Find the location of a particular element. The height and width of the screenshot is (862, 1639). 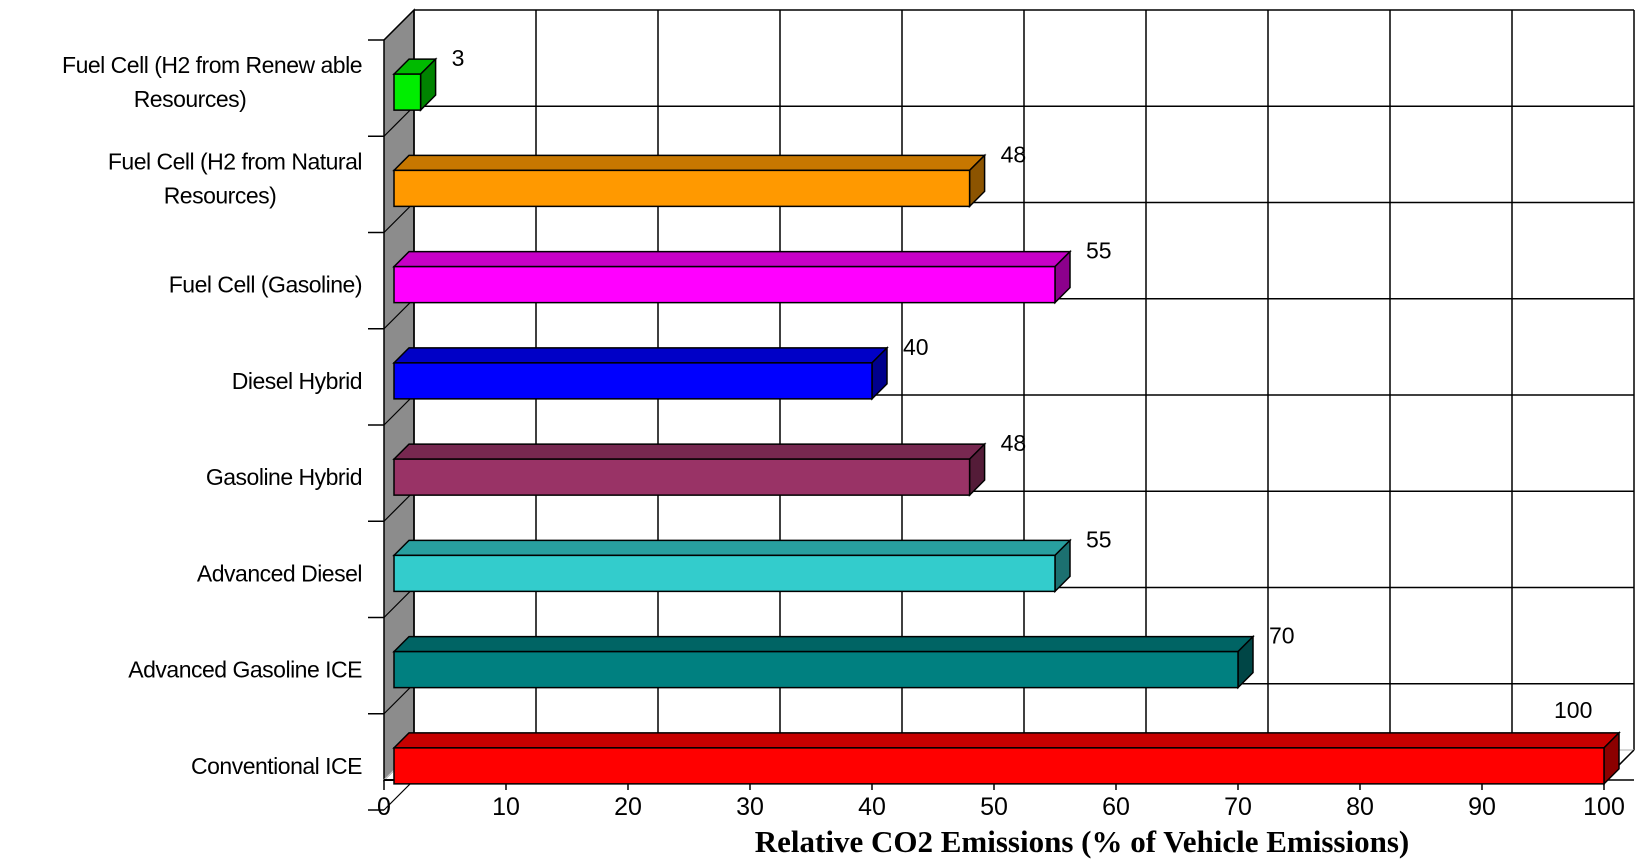

category-label: Advanced Gasoline ICE is located at coordinates (245, 670).